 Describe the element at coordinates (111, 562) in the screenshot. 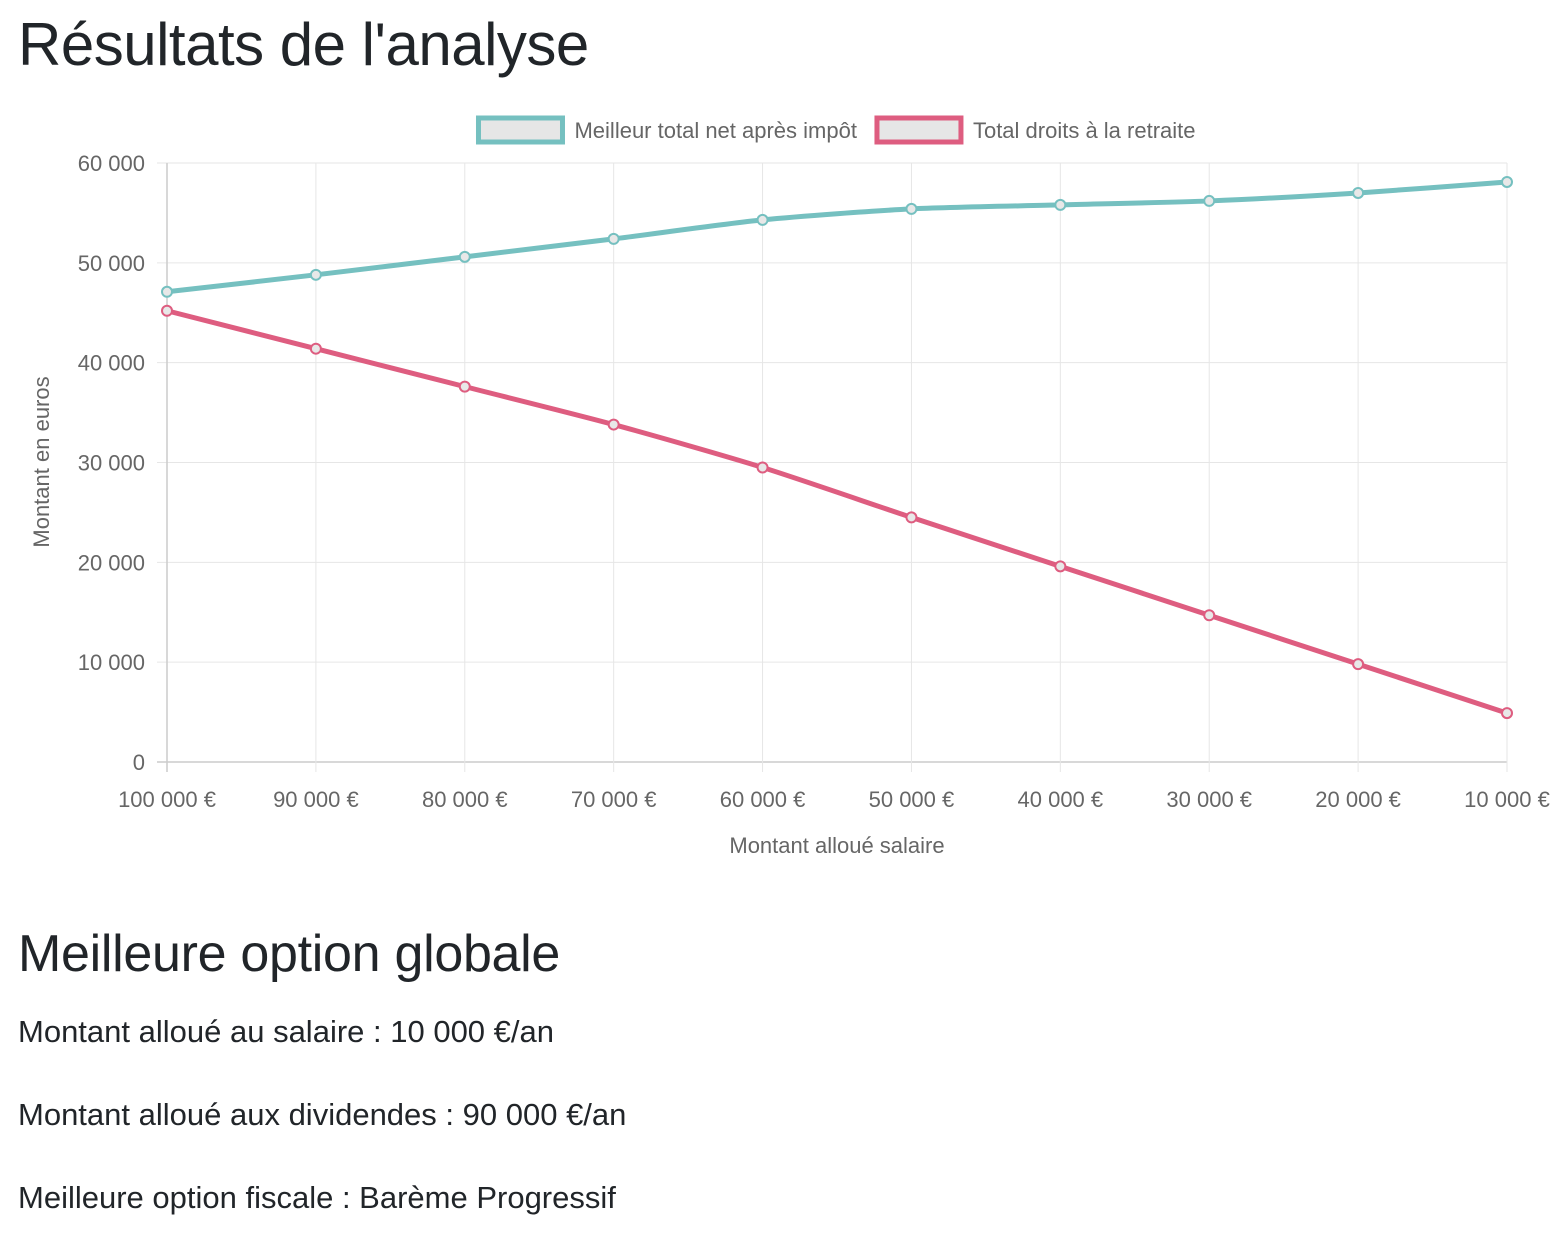

I see `y-tick-label: 20 000` at that location.